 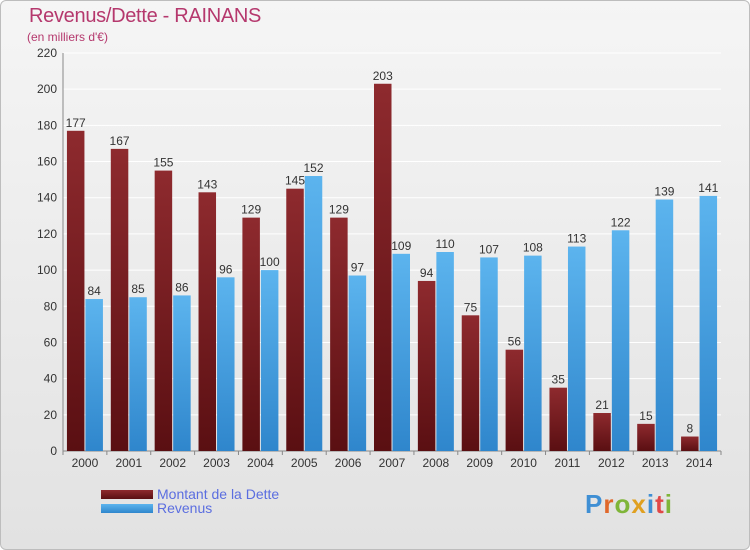 I want to click on y-tick-label: 200, so click(x=47, y=89).